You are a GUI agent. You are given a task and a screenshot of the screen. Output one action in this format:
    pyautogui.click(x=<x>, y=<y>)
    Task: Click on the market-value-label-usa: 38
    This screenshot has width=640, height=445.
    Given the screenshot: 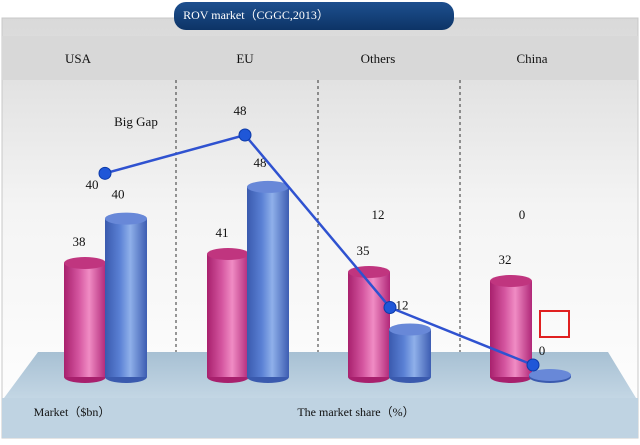 What is the action you would take?
    pyautogui.click(x=79, y=241)
    